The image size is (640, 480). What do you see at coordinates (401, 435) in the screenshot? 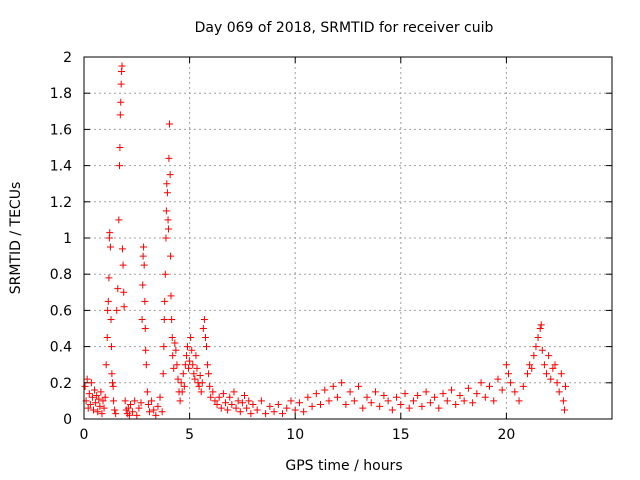
I see `x-tick-label: 15` at bounding box center [401, 435].